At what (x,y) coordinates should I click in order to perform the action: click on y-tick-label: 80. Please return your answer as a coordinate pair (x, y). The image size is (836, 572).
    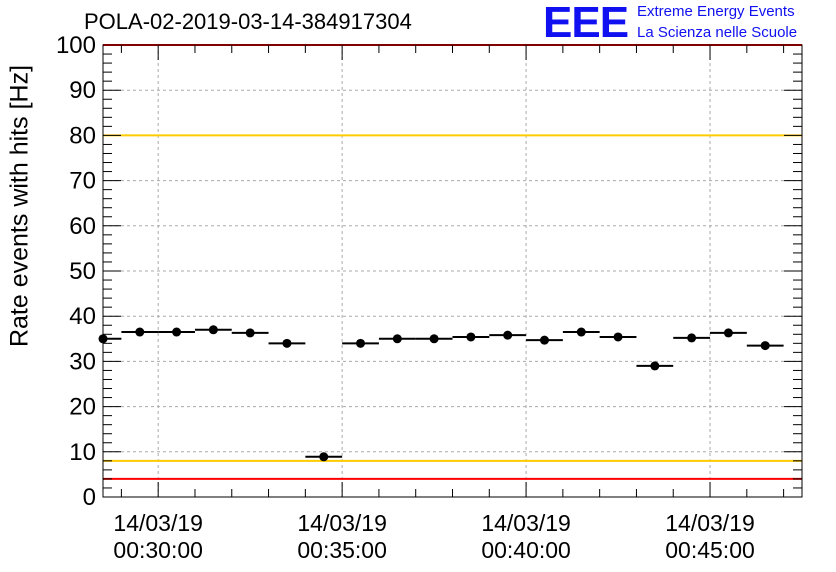
    Looking at the image, I should click on (82, 135).